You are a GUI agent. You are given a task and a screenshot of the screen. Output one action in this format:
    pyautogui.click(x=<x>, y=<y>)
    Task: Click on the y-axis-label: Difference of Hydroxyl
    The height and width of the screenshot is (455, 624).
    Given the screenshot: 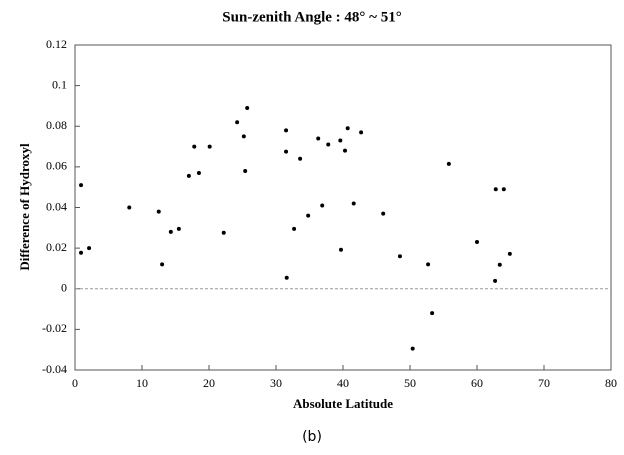 What is the action you would take?
    pyautogui.click(x=24, y=207)
    